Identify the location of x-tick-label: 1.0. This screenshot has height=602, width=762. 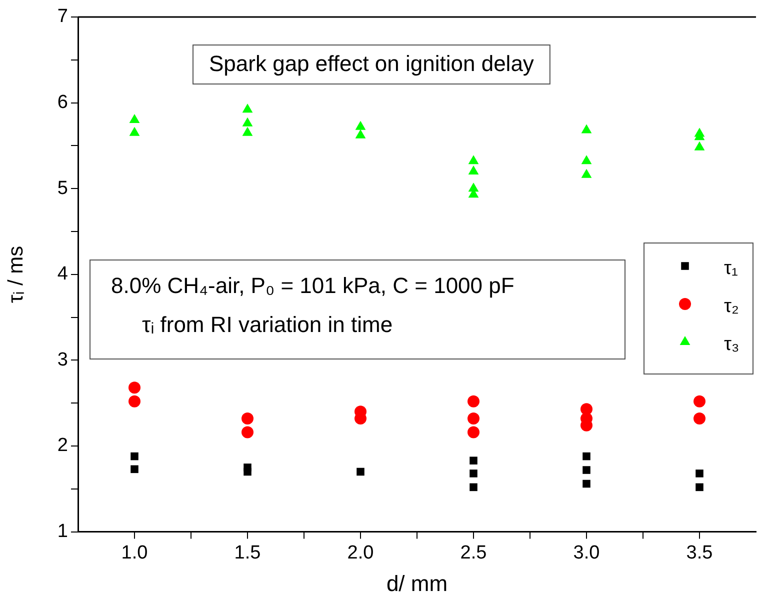
(134, 553).